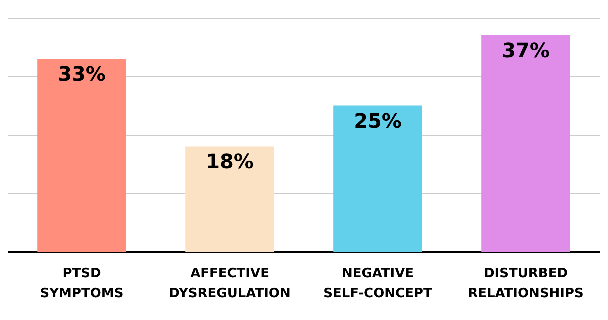 The height and width of the screenshot is (320, 608). Describe the element at coordinates (526, 284) in the screenshot. I see `x-tick-label: DISTURBED RELATIONSHIPS` at that location.